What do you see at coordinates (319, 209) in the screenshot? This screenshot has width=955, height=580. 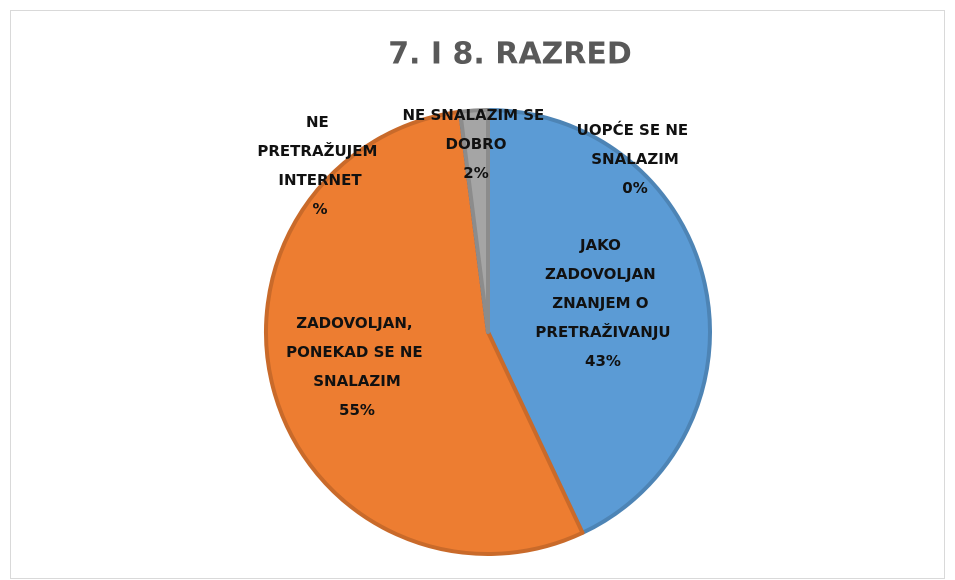 I see `data-label-value: %` at bounding box center [319, 209].